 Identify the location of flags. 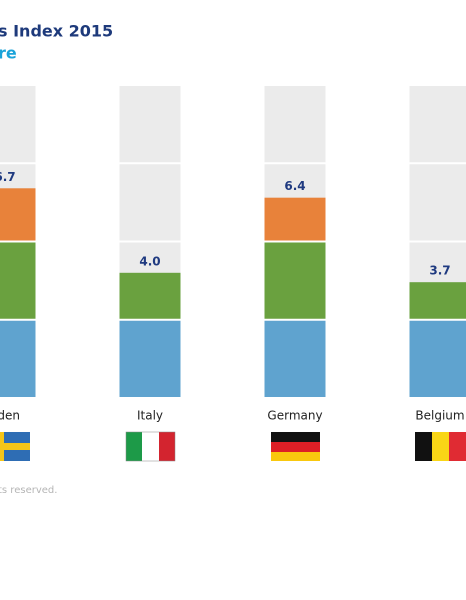
(233, 446).